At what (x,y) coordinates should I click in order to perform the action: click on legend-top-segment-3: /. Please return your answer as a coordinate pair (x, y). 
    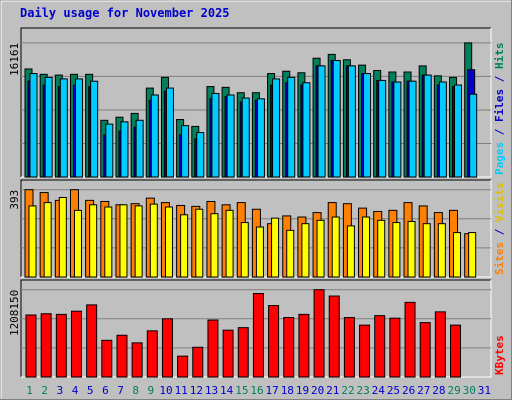
    Looking at the image, I should click on (499, 79).